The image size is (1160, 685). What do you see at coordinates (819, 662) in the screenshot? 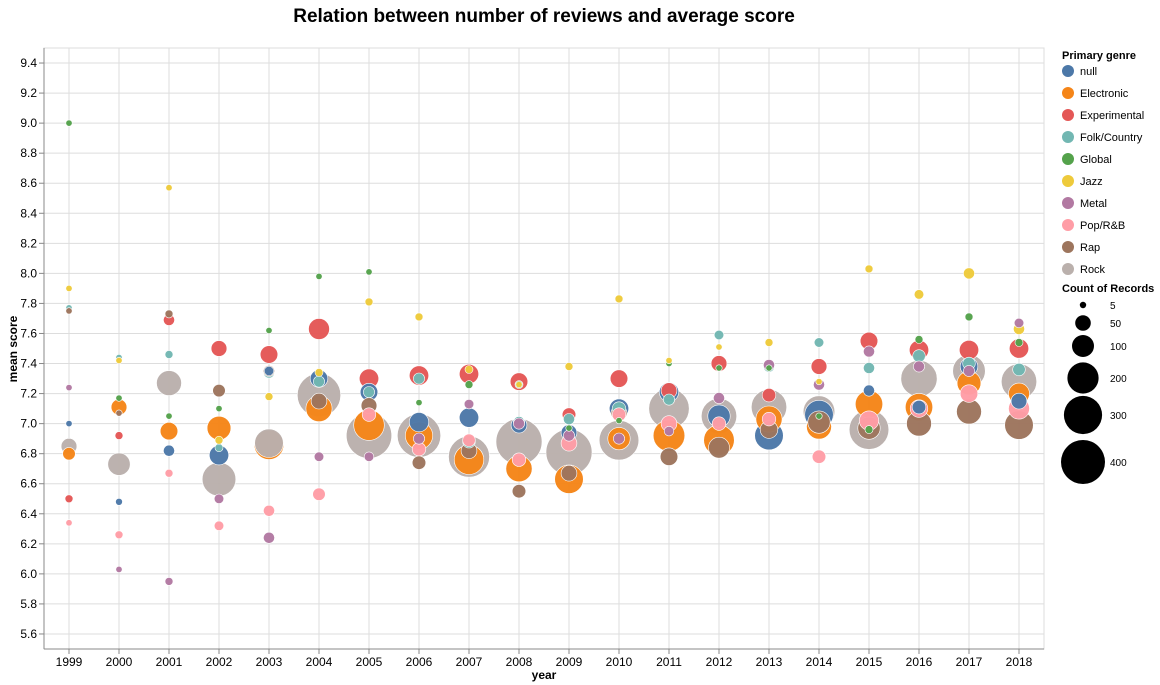
I see `x-tick-label: 2014` at bounding box center [819, 662].